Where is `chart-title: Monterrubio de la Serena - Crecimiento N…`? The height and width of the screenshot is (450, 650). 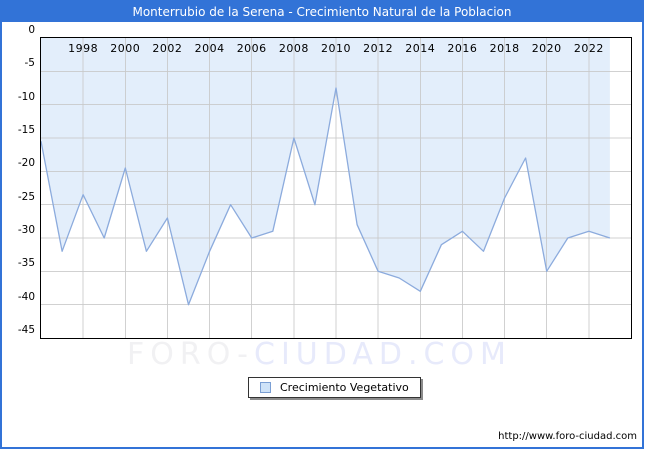 chart-title: Monterrubio de la Serena - Crecimiento N… is located at coordinates (322, 12).